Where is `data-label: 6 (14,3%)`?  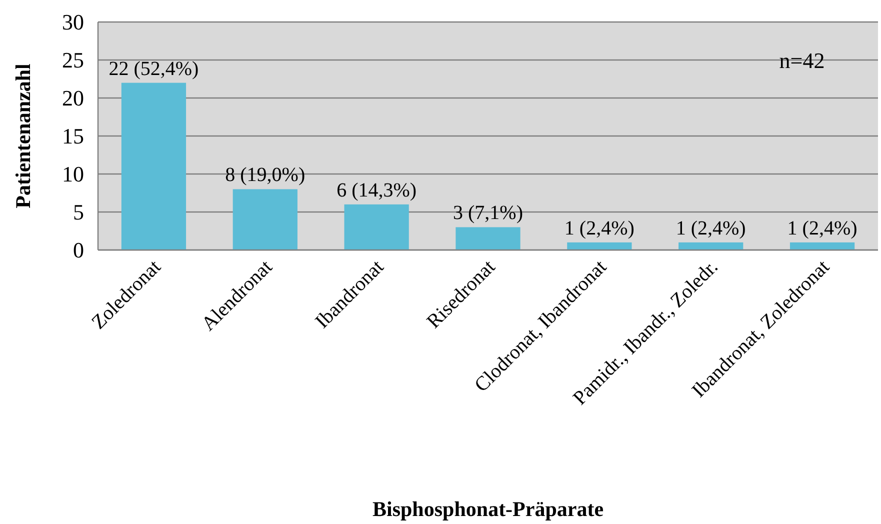
data-label: 6 (14,3%) is located at coordinates (376, 190).